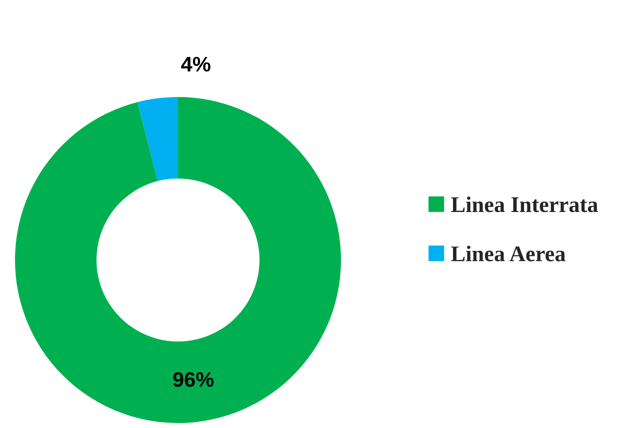  Describe the element at coordinates (157, 139) in the screenshot. I see `donut-slice` at that location.